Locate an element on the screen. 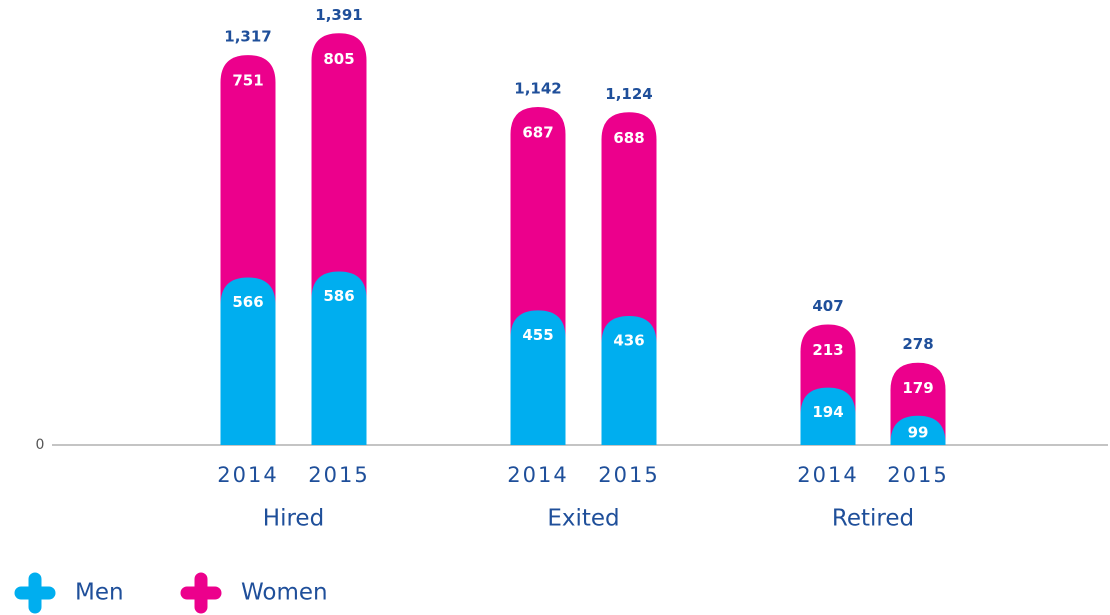  total-label: 407 is located at coordinates (827, 306).